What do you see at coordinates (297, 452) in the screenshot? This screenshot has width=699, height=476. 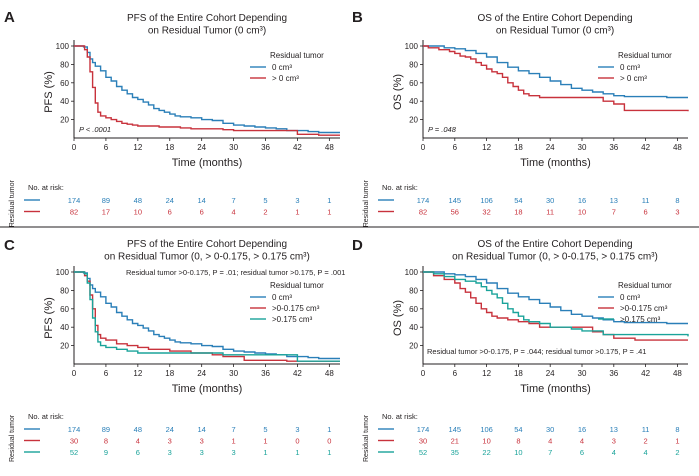 I see `risk-count: 1` at bounding box center [297, 452].